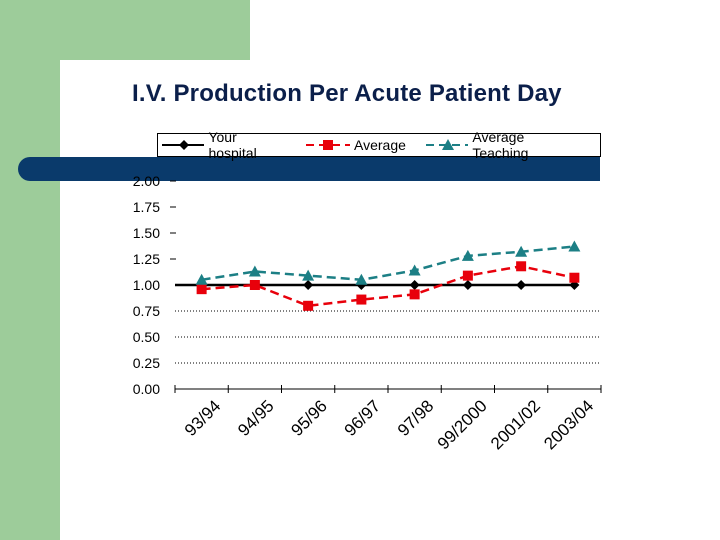 The image size is (720, 540). I want to click on slide-title: I.V. Production Per Acute Patient Day, so click(347, 93).